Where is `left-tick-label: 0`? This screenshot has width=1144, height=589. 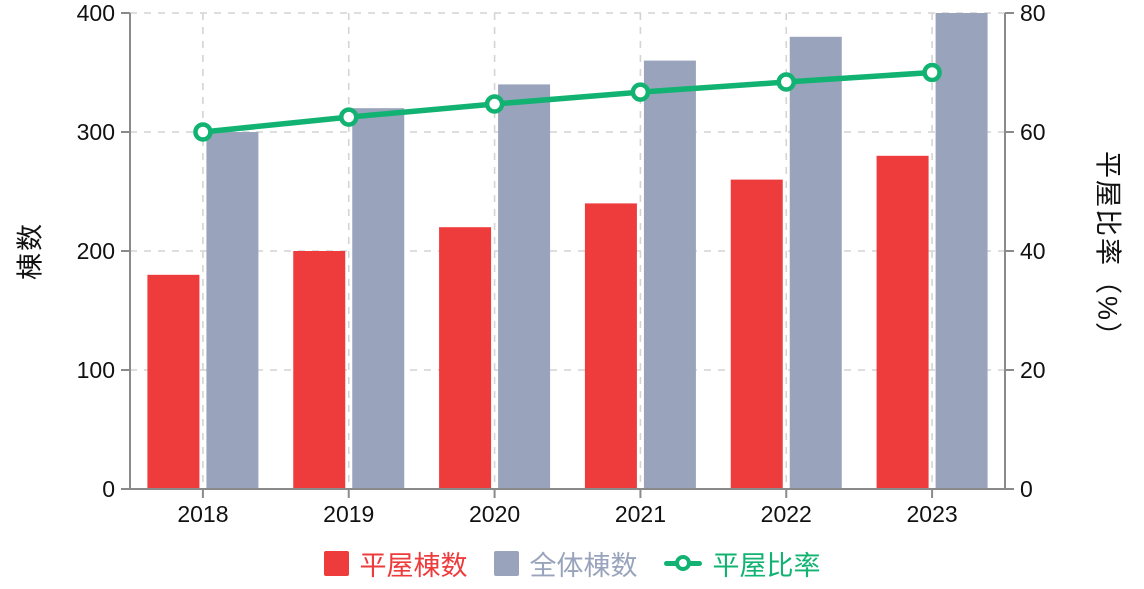 left-tick-label: 0 is located at coordinates (108, 489).